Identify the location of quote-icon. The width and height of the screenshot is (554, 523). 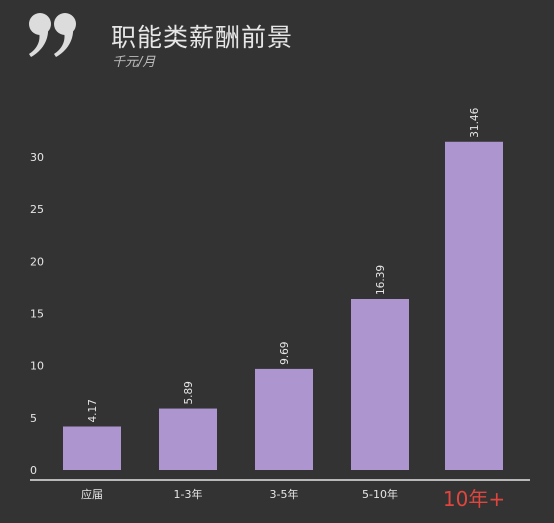
(52, 35).